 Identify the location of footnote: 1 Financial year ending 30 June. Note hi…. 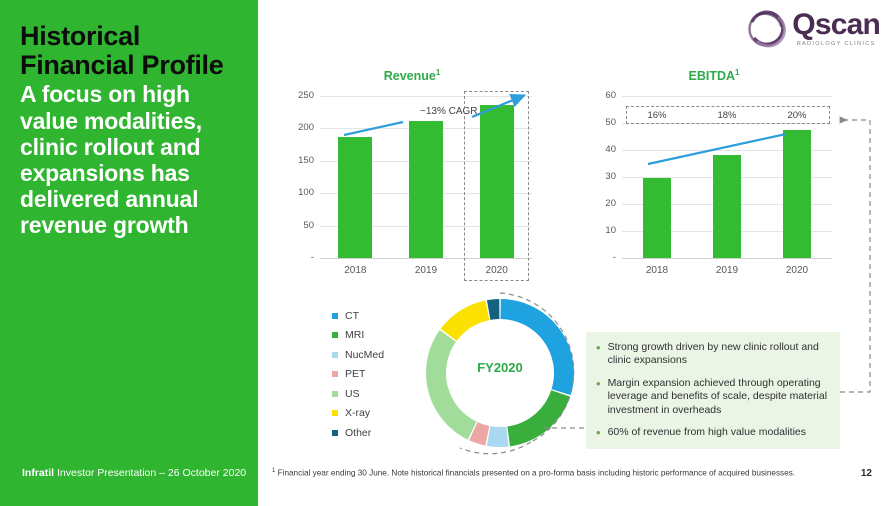
(533, 473).